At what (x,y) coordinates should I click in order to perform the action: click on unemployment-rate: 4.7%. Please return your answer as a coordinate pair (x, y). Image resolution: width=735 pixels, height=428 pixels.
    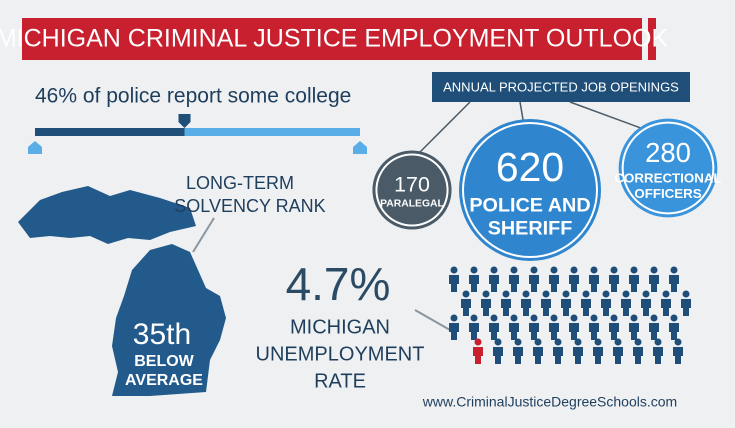
    Looking at the image, I should click on (338, 284).